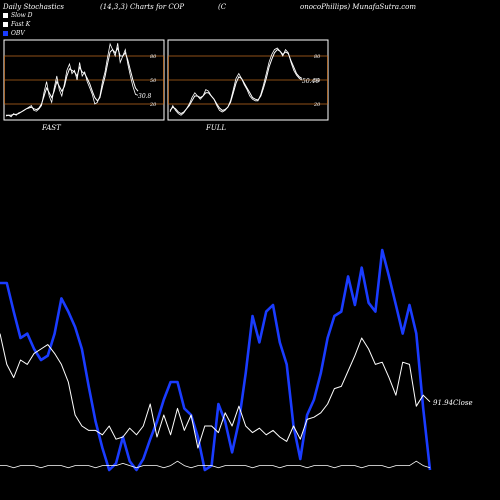 This screenshot has width=500, height=500. I want to click on legend-label: Slow D, so click(22, 15).